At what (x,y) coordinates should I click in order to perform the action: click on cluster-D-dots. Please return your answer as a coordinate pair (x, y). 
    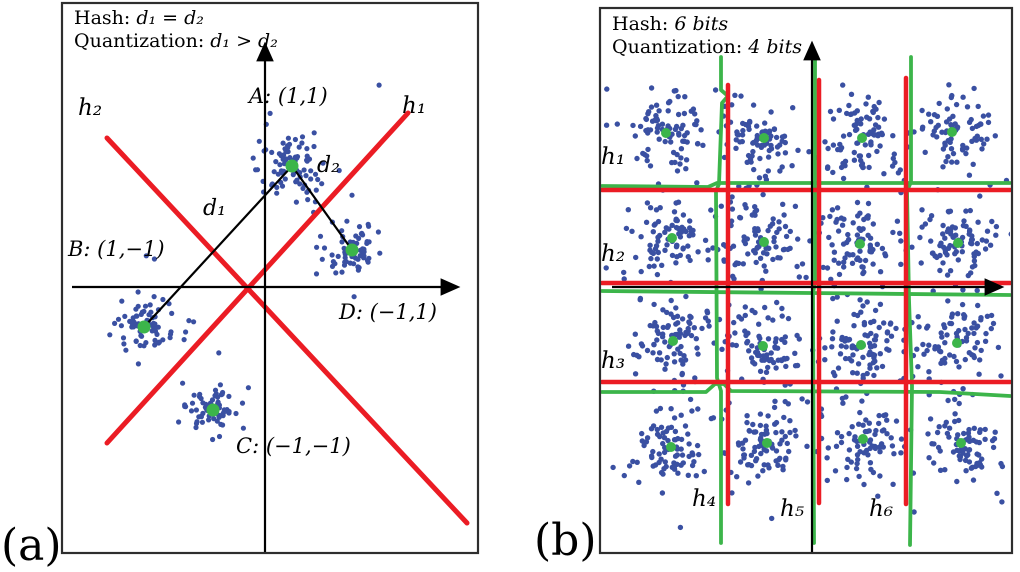
    Looking at the image, I should click on (347, 246).